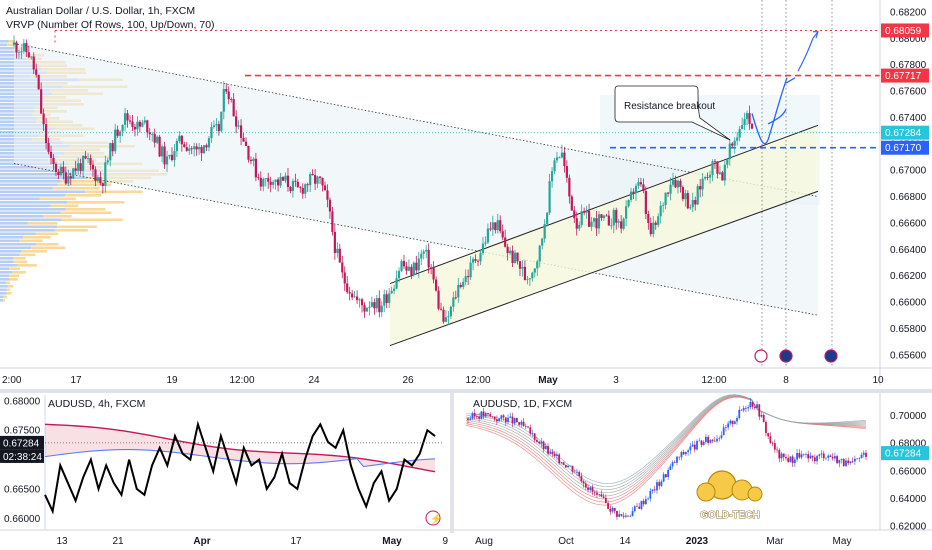  What do you see at coordinates (706, 492) in the screenshot?
I see `gold-tech-logo-coin-left` at bounding box center [706, 492].